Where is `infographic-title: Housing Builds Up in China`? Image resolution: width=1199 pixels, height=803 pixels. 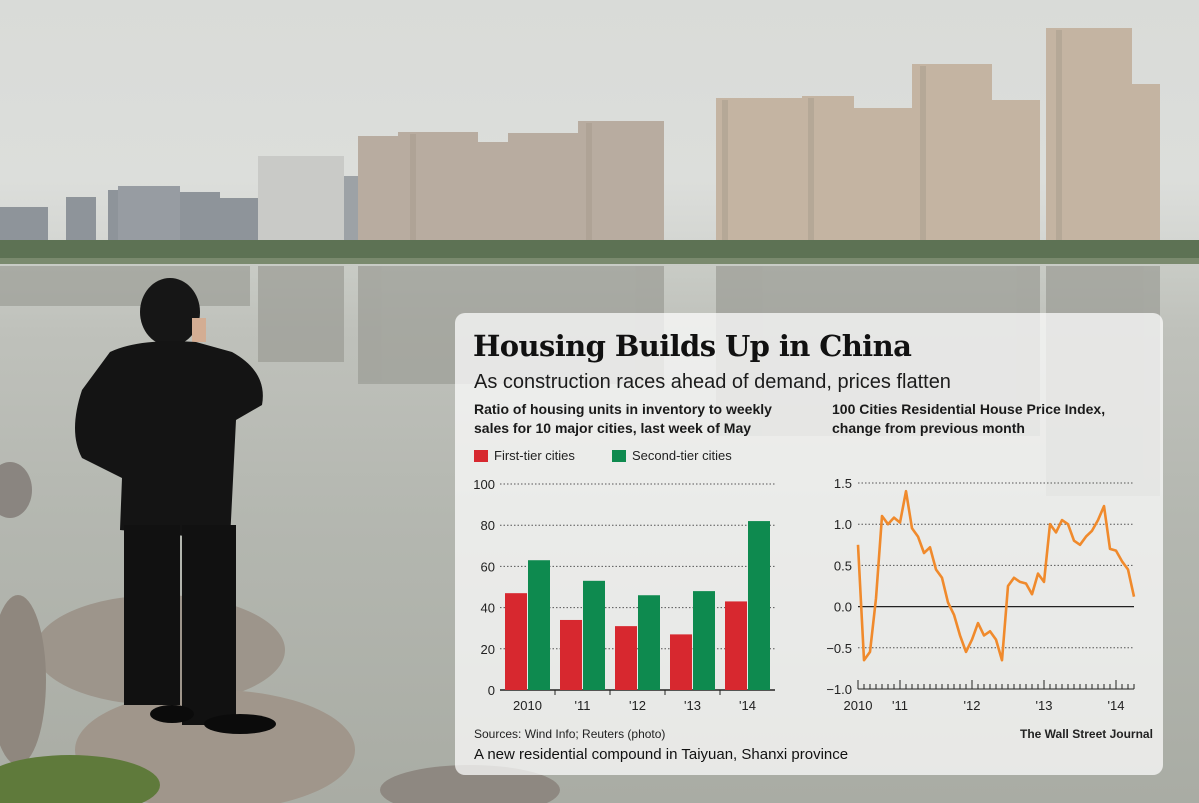 infographic-title: Housing Builds Up in China is located at coordinates (692, 346).